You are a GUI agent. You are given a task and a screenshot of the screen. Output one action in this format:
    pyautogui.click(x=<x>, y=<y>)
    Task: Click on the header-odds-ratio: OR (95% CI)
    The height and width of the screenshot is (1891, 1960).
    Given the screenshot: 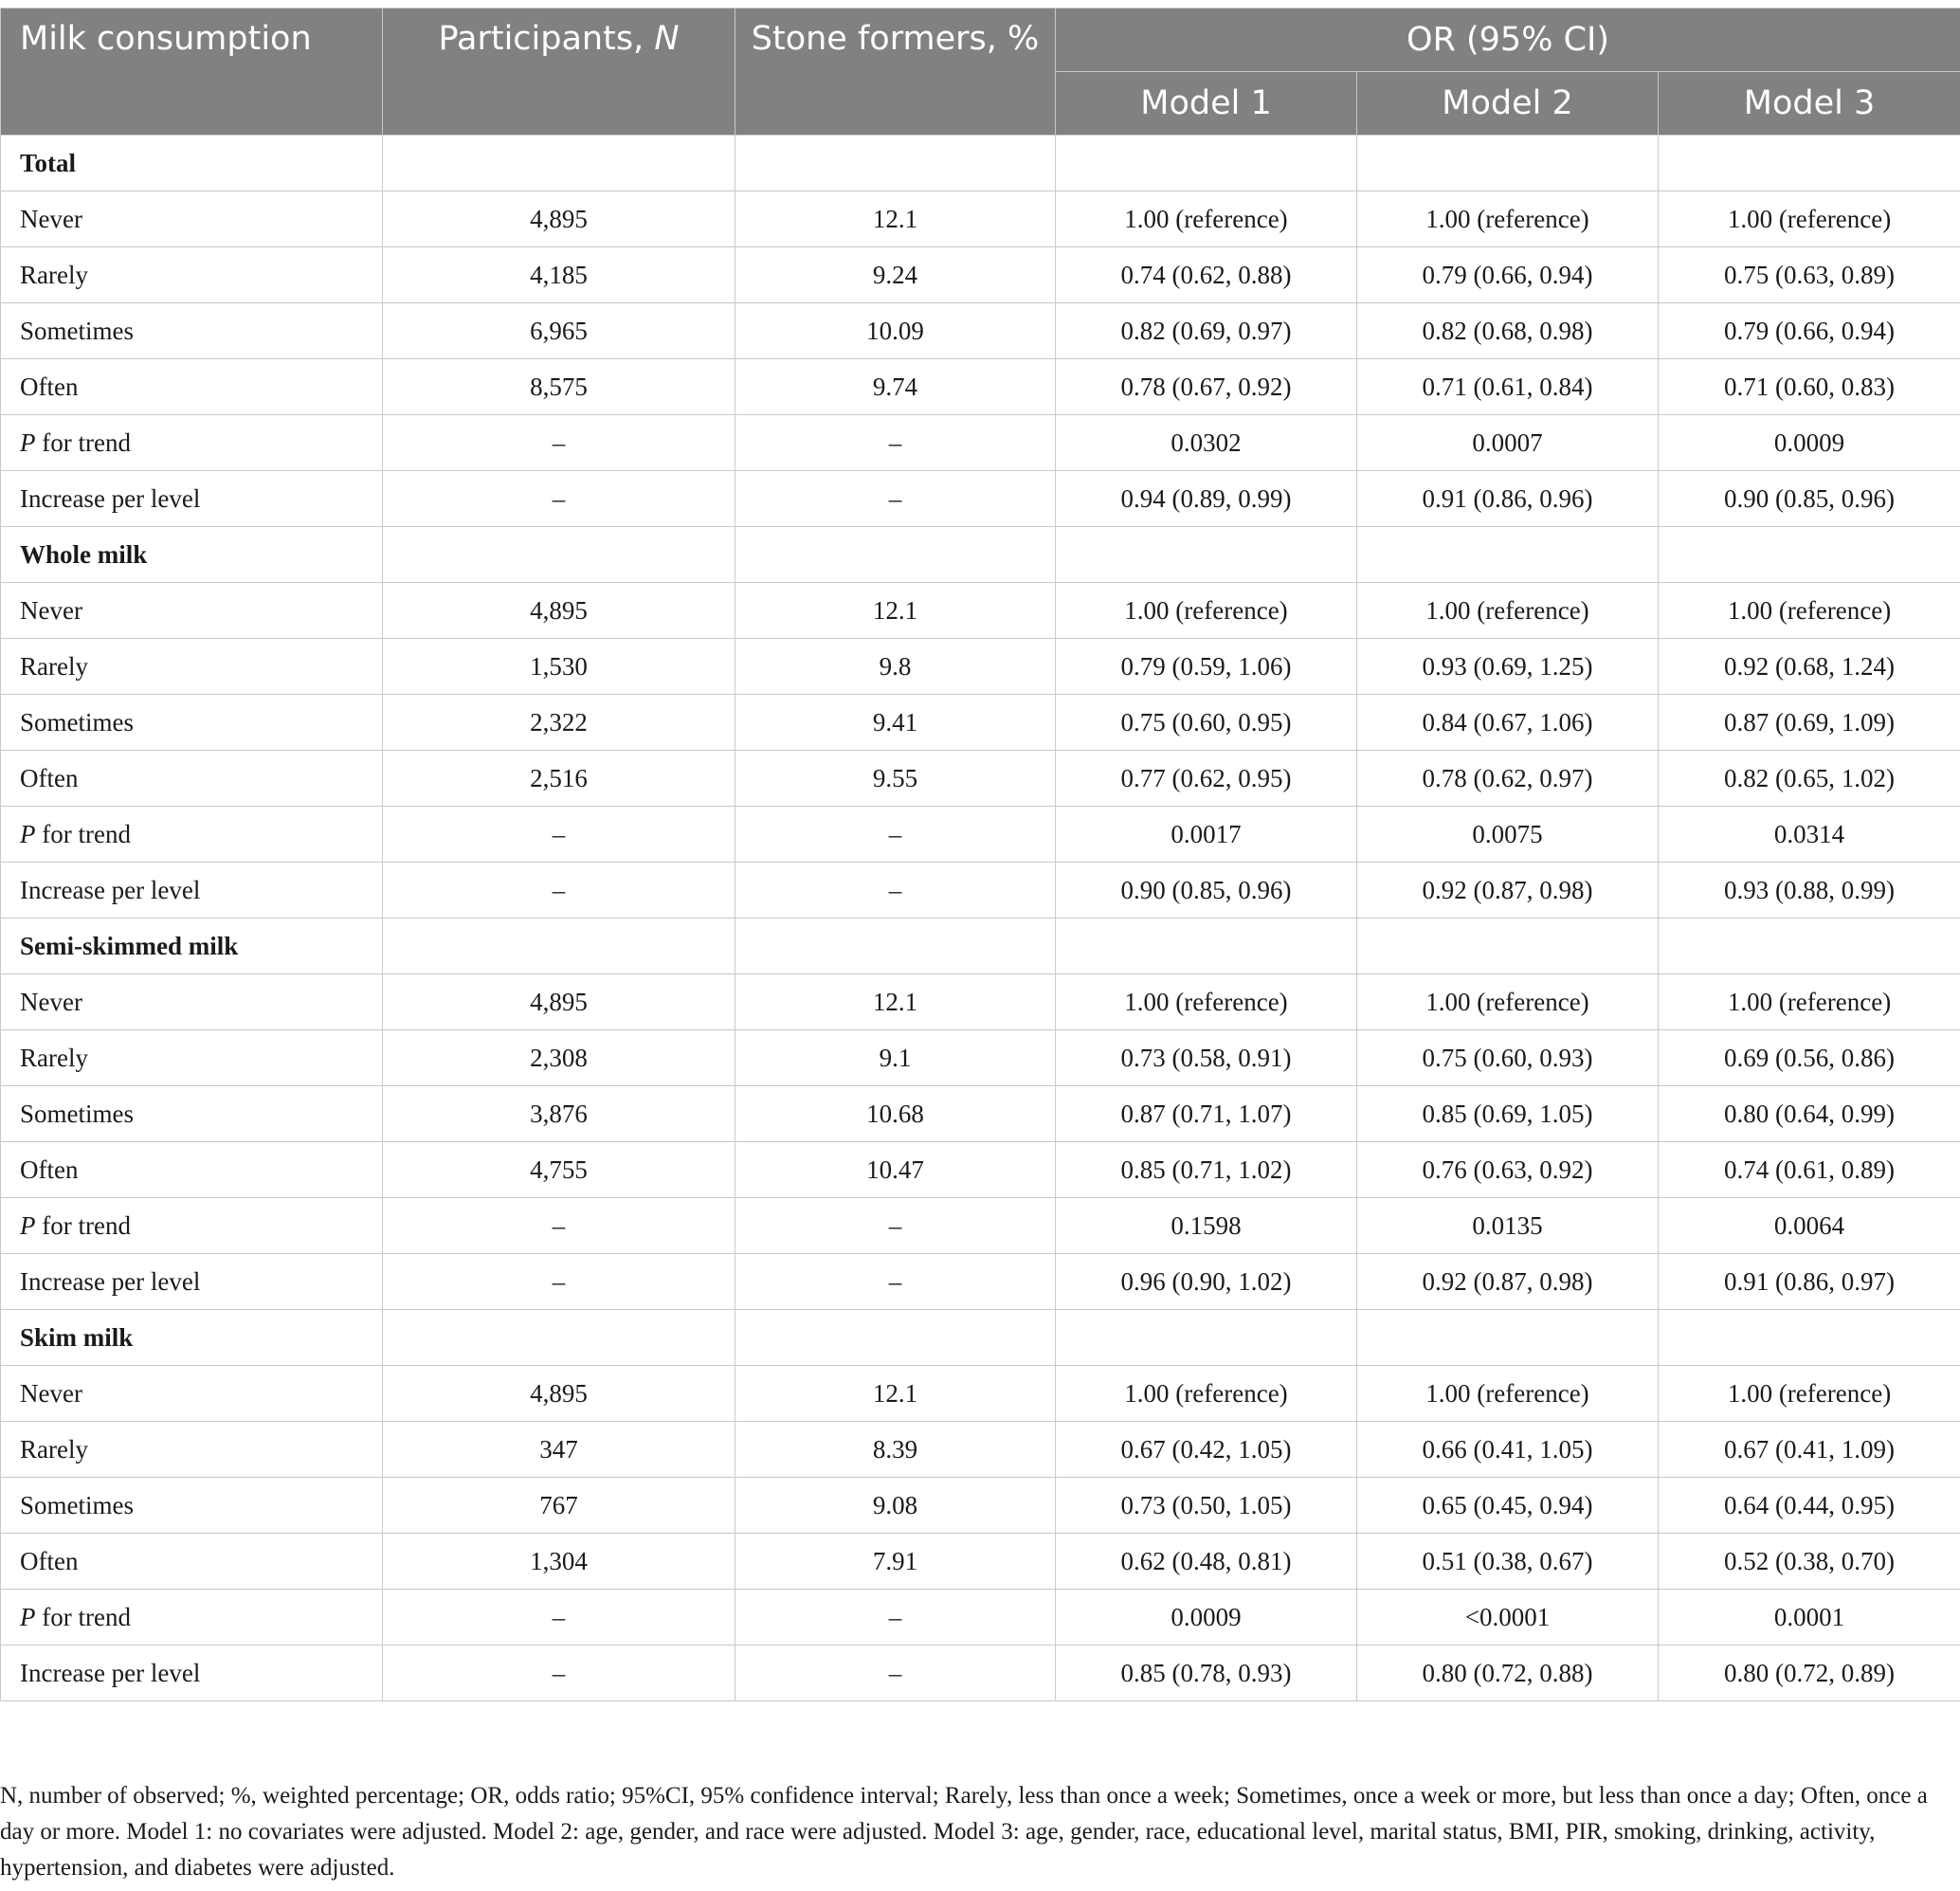 What is the action you would take?
    pyautogui.click(x=1507, y=40)
    